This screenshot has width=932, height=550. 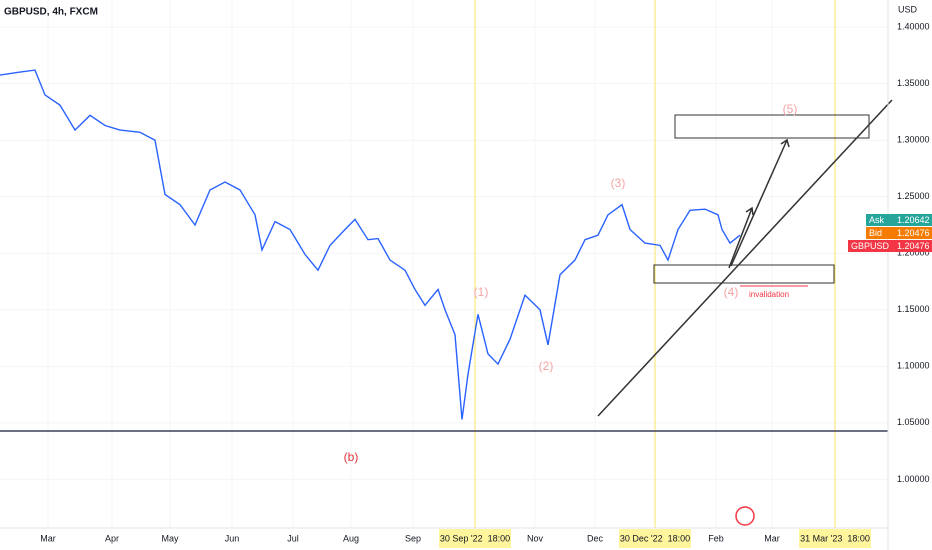 I want to click on x-tick-label: Aug, so click(x=351, y=538).